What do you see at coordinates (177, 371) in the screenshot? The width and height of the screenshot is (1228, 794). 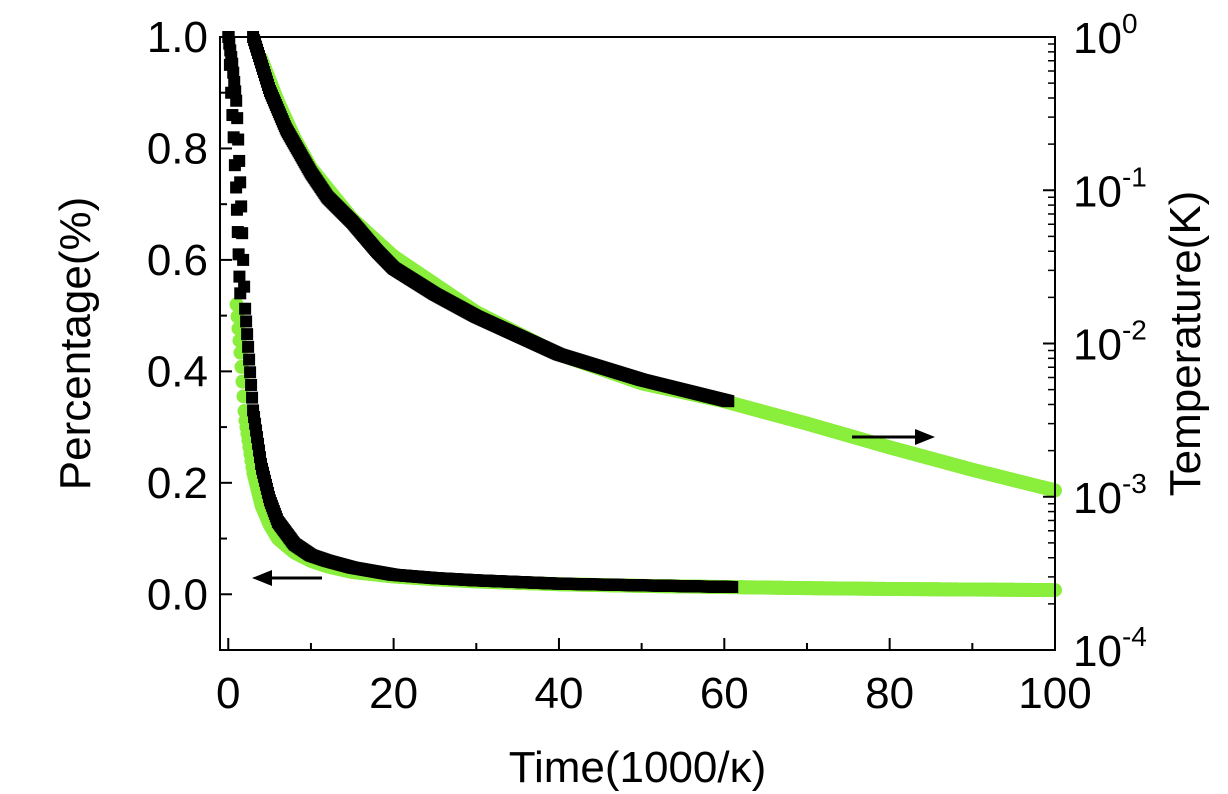 I see `y-left-tick-label: 0.4` at bounding box center [177, 371].